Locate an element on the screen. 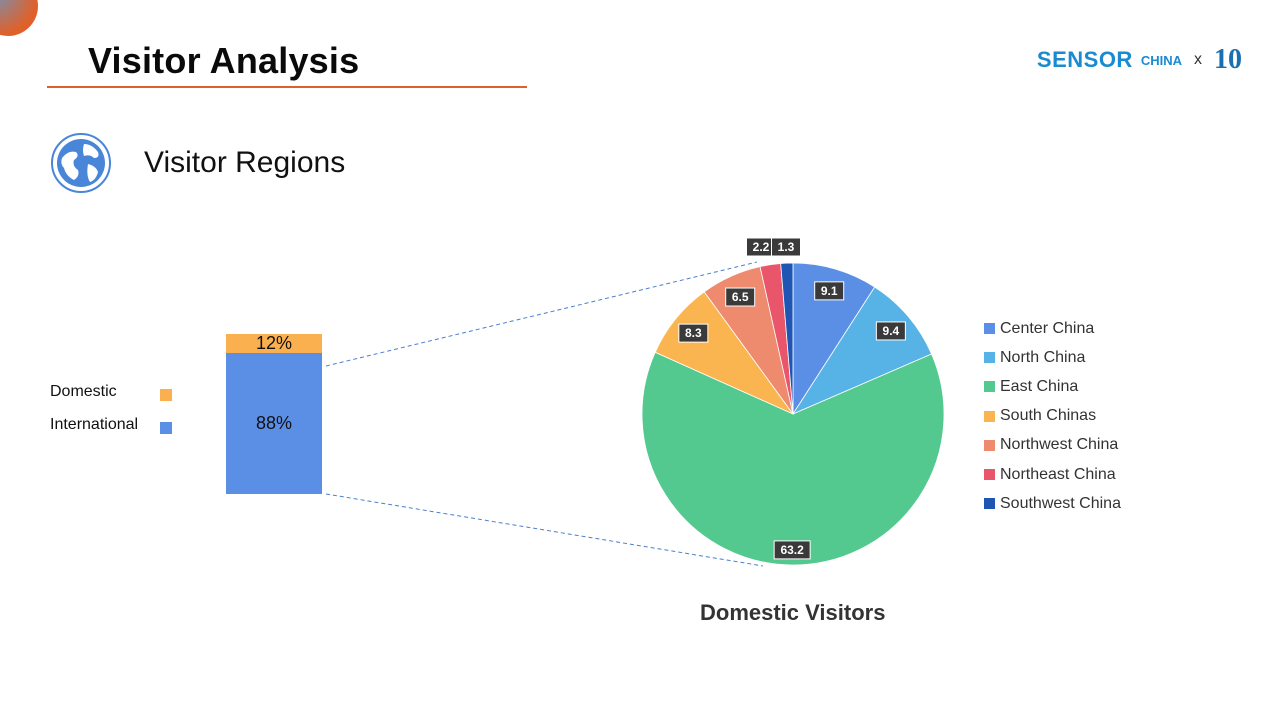  legend-label: North China is located at coordinates (1043, 357).